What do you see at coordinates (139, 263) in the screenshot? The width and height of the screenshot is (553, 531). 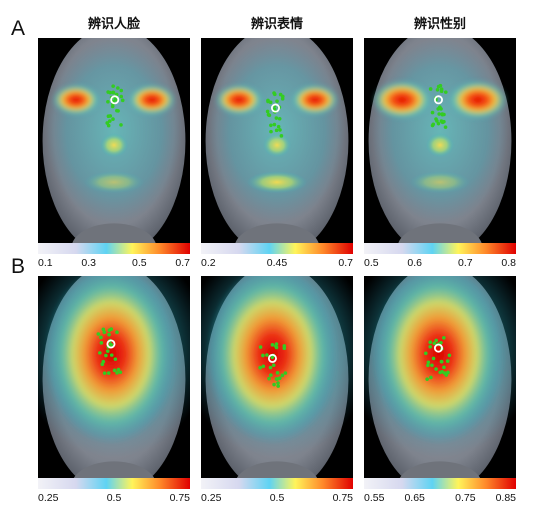 I see `colorbar-tick-label: 0.5` at bounding box center [139, 263].